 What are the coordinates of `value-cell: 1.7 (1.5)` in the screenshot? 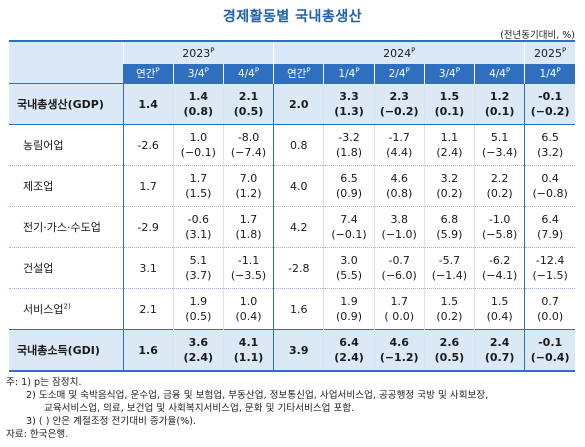 It's located at (198, 186).